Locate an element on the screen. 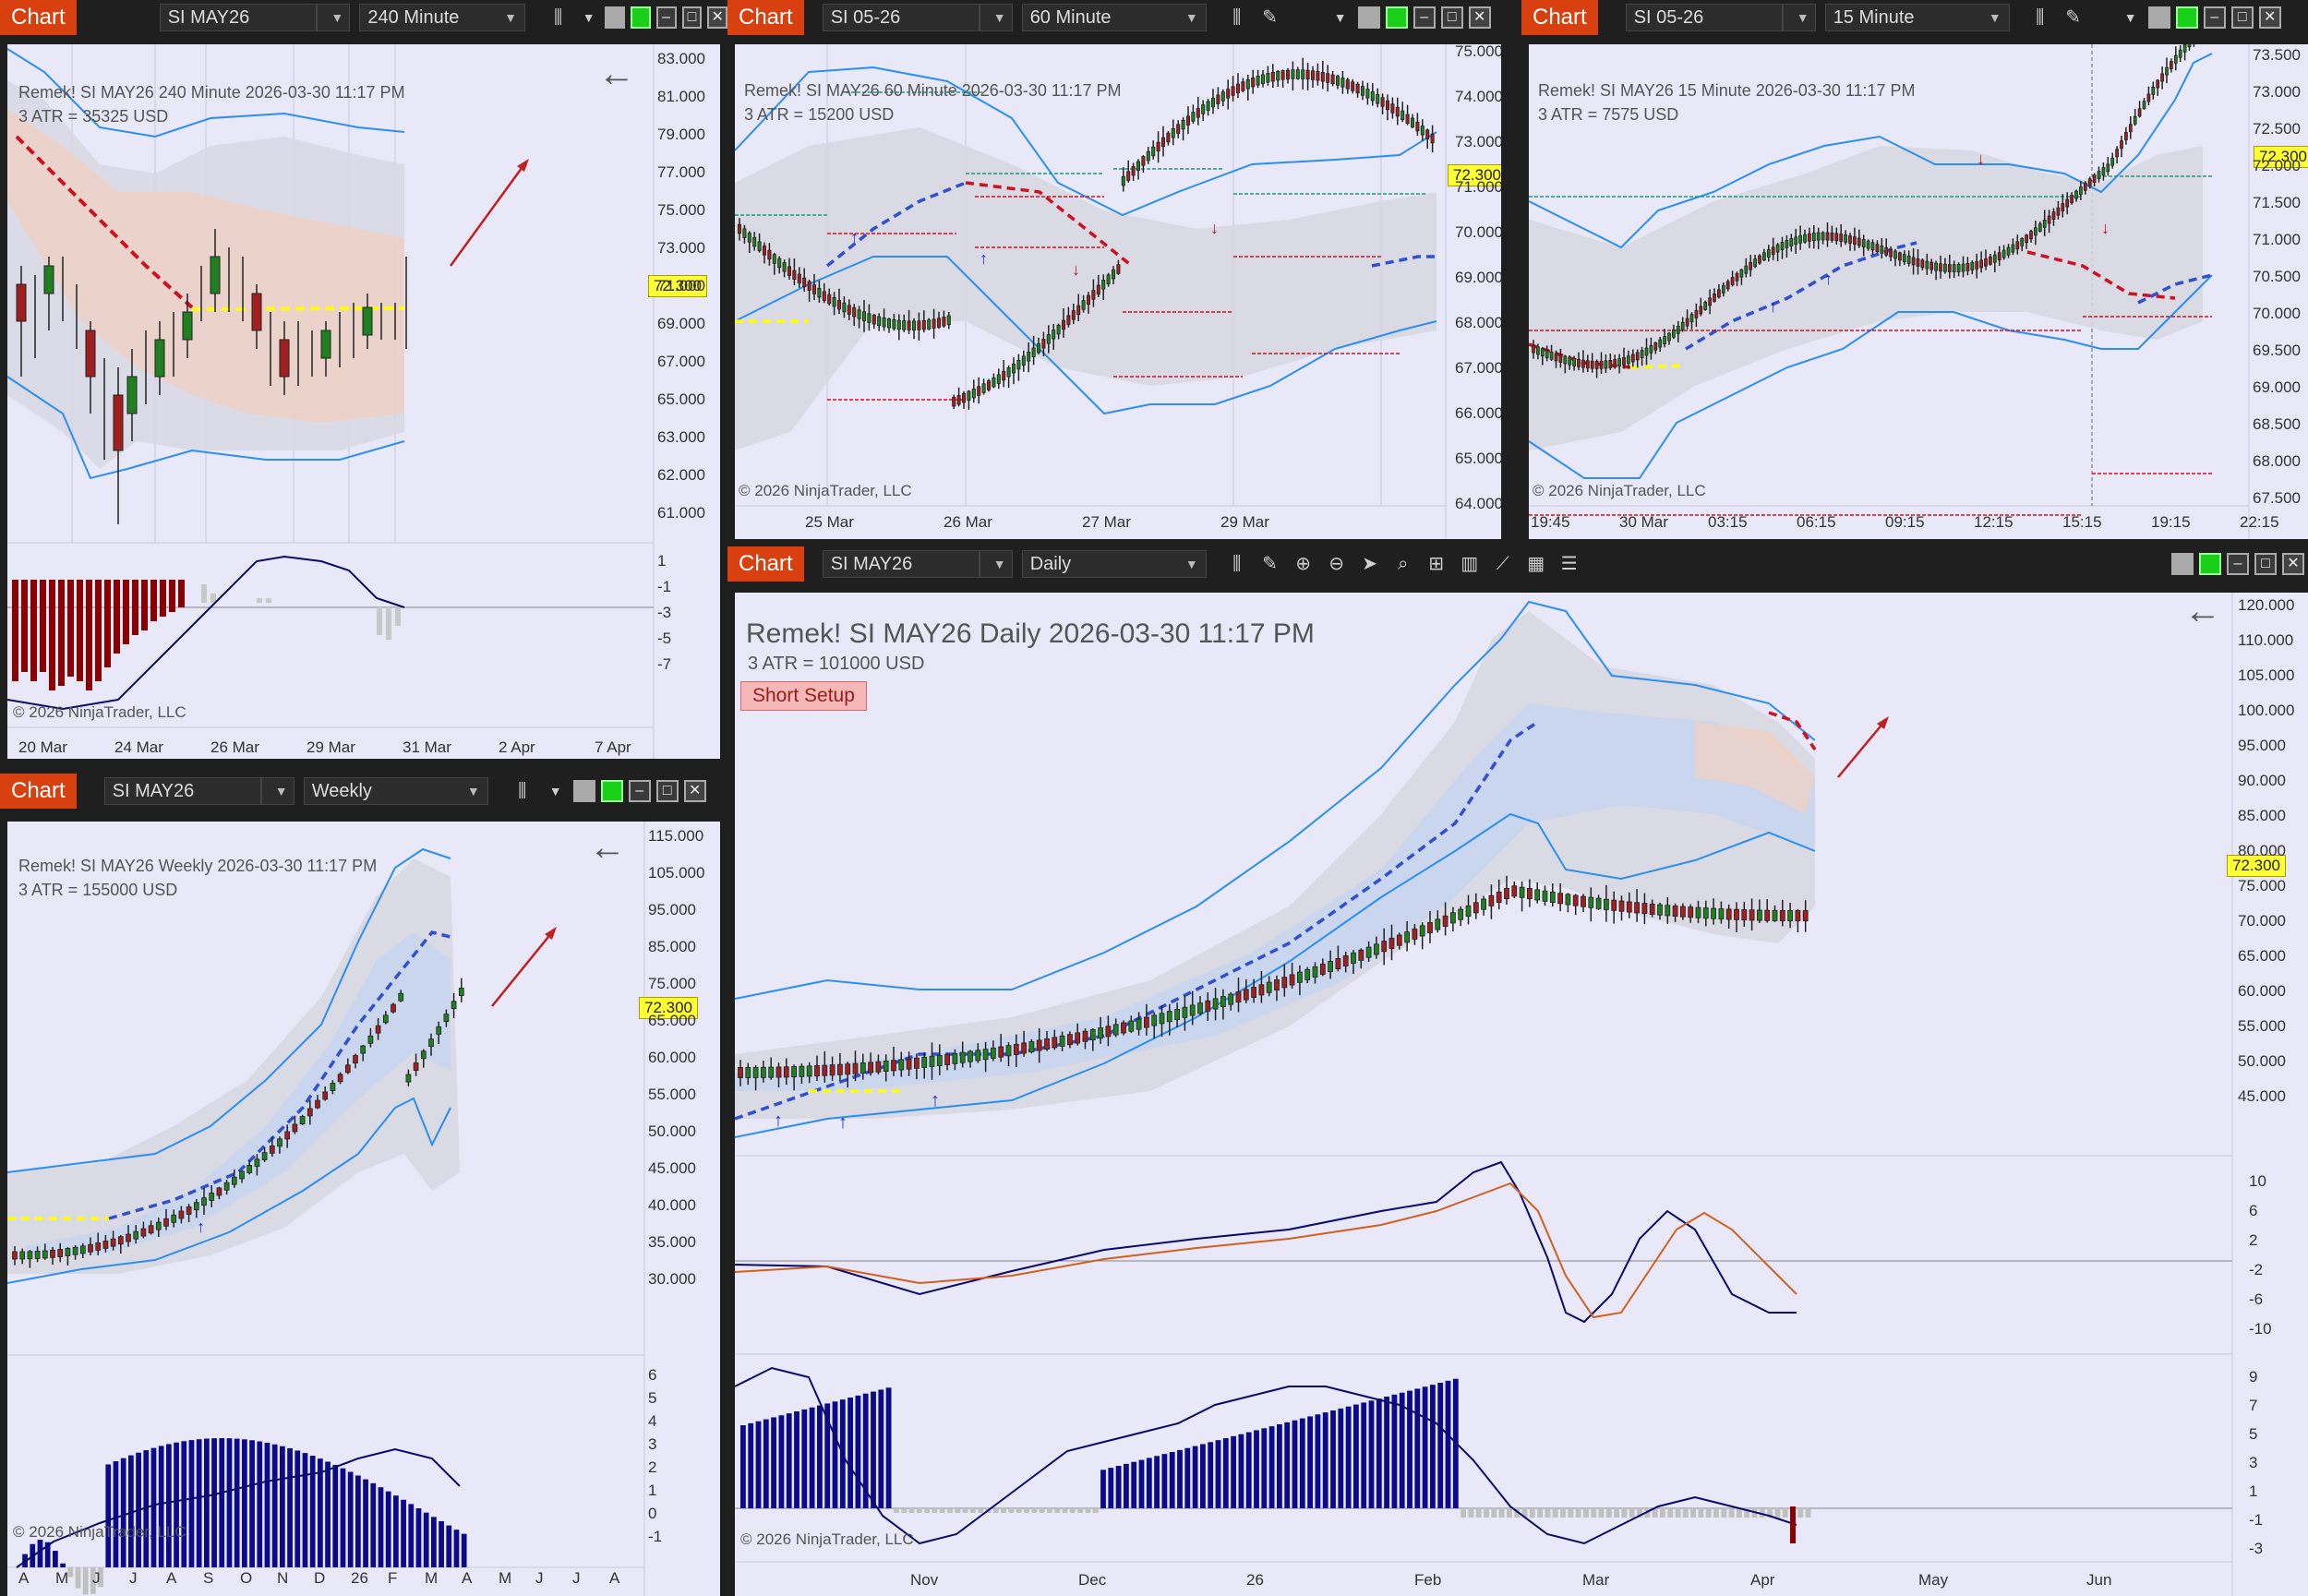 The width and height of the screenshot is (2308, 1596). price-chart-svg is located at coordinates (331, 401).